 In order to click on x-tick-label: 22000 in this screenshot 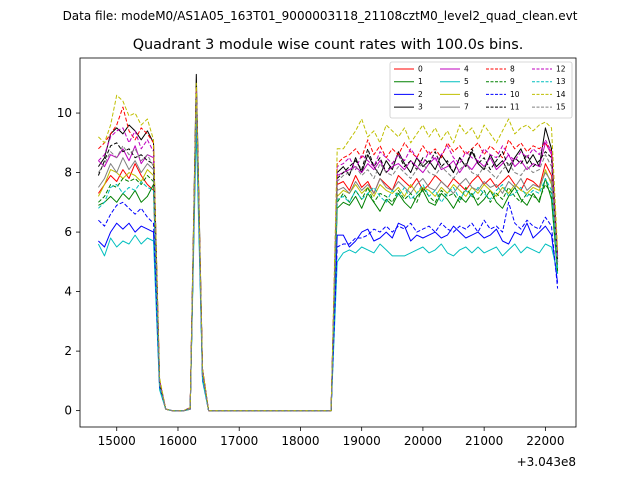, I will do `click(545, 441)`.